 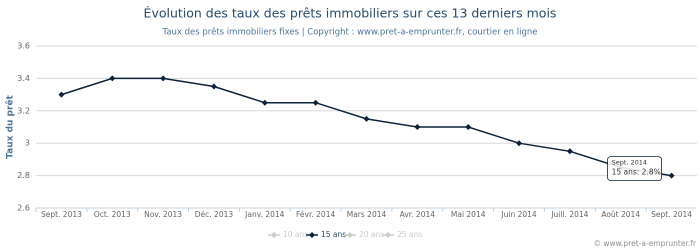 What do you see at coordinates (367, 214) in the screenshot?
I see `x-tick-label: Mars 2014` at bounding box center [367, 214].